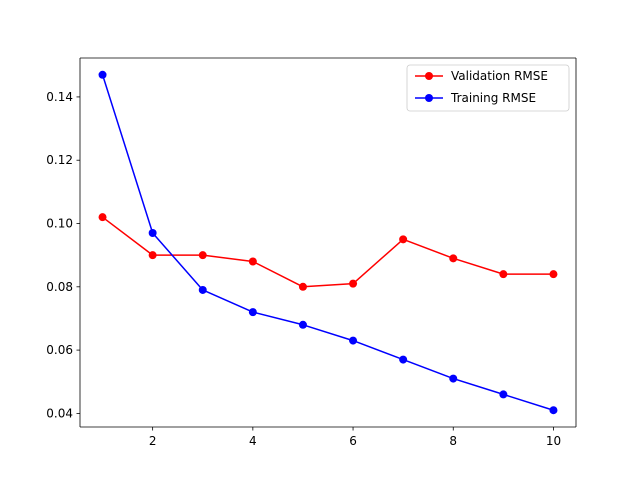  What do you see at coordinates (59, 413) in the screenshot?
I see `y-tick-label: 0.04` at bounding box center [59, 413].